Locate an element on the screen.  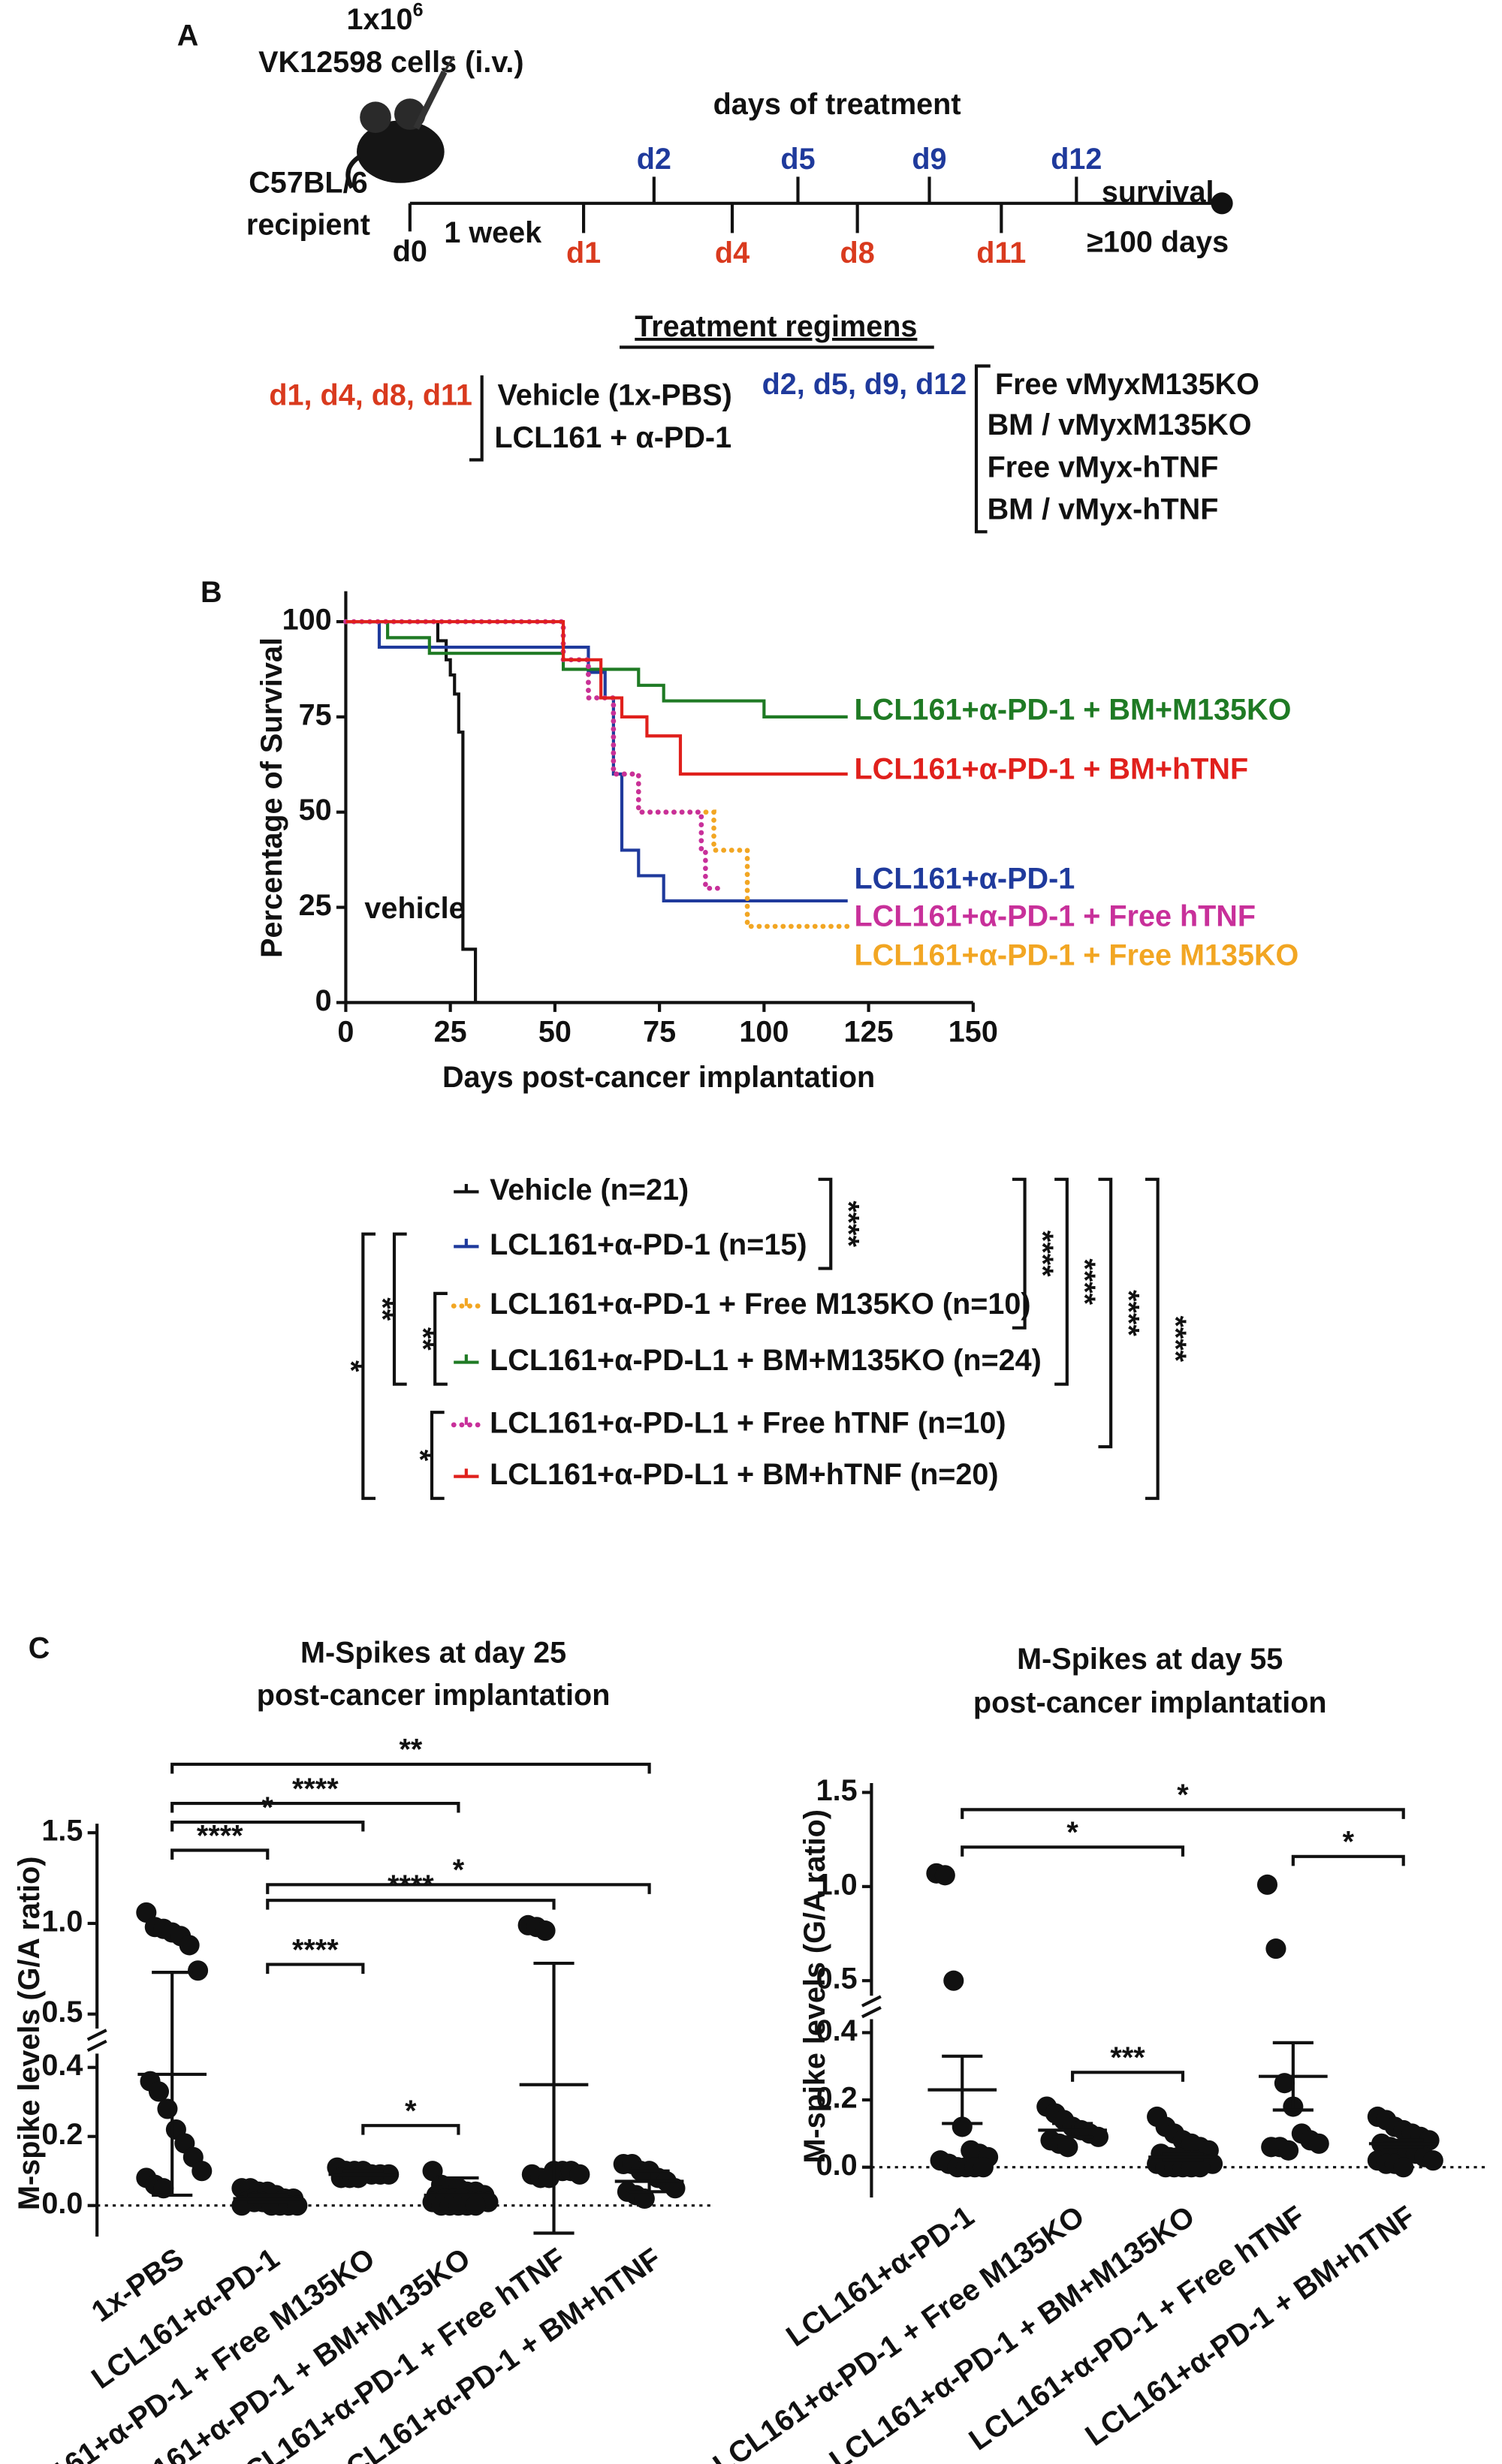
mouse-tail is located at coordinates (354, 171).